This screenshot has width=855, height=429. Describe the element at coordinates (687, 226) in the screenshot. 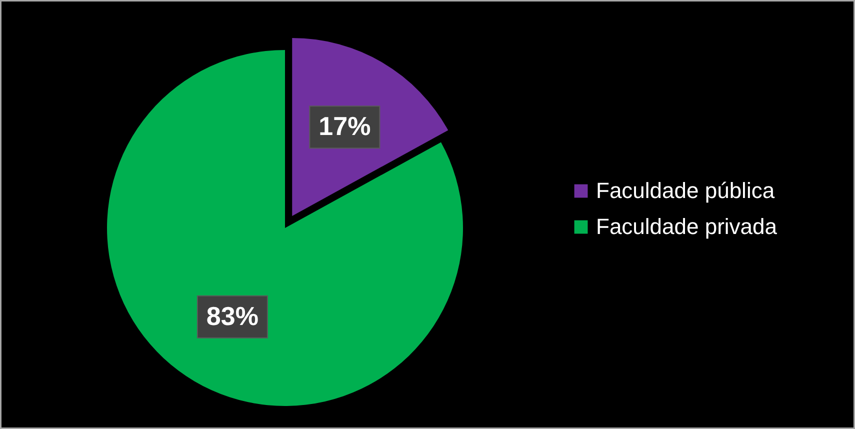

I see `legend-label: Faculdade privada` at that location.